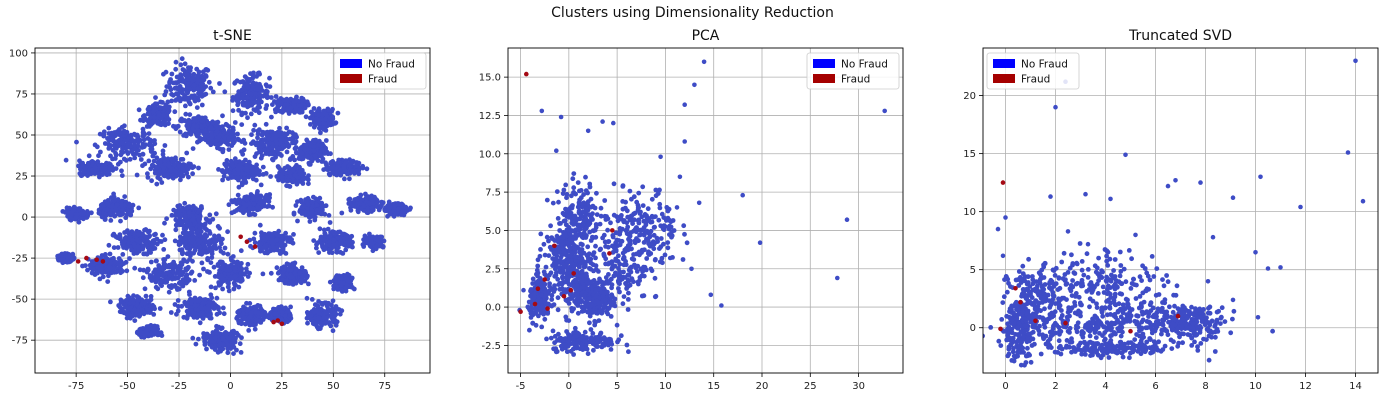  Describe the element at coordinates (179, 386) in the screenshot. I see `x-tick-label: -25` at that location.